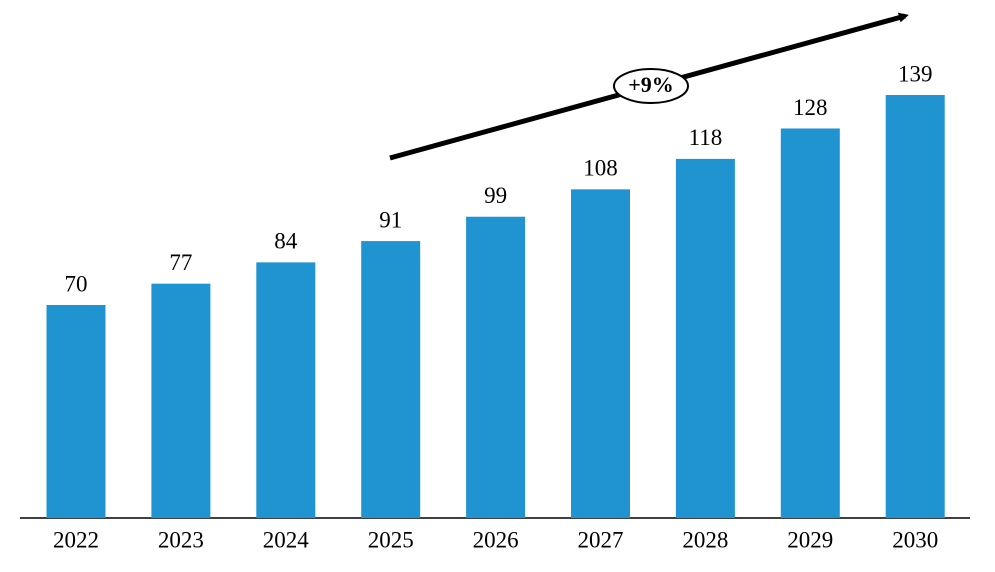 This screenshot has height=572, width=995. Describe the element at coordinates (705, 539) in the screenshot. I see `x-tick-label: 2028` at that location.